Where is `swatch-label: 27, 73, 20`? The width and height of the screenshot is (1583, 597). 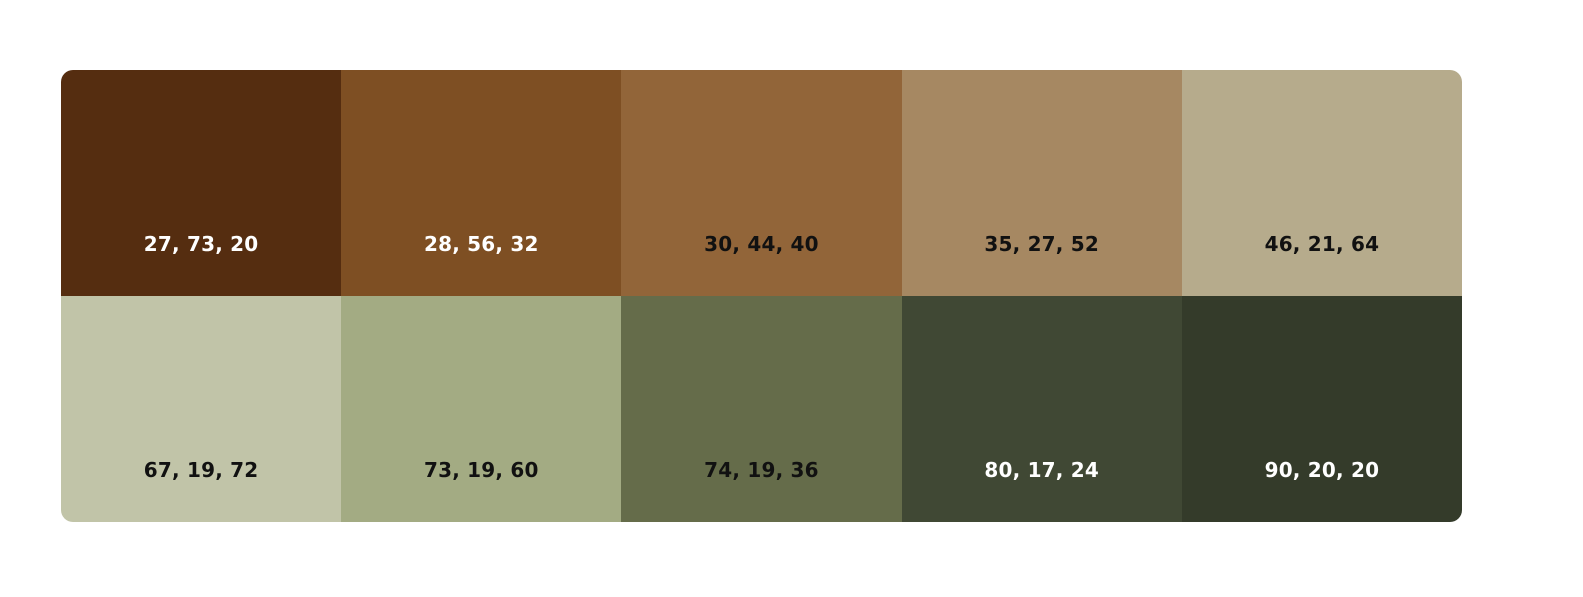 swatch-label: 27, 73, 20 is located at coordinates (201, 244).